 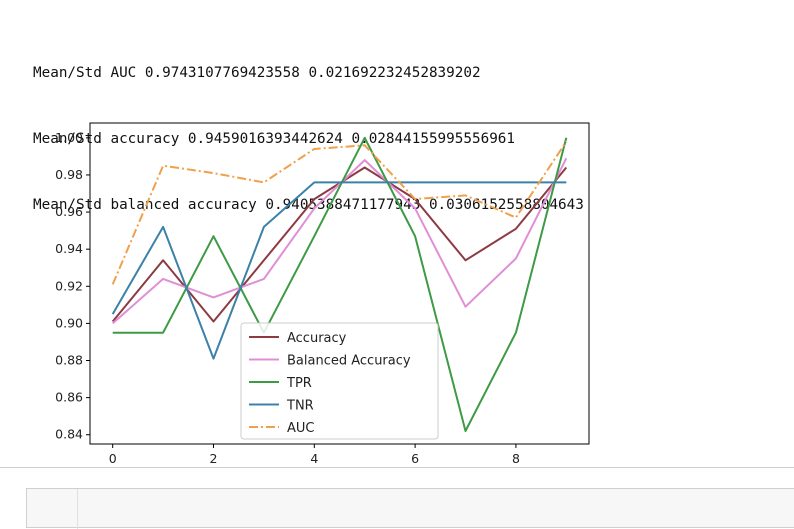 What do you see at coordinates (69, 211) in the screenshot?
I see `y-tick-label: 0.96` at bounding box center [69, 211].